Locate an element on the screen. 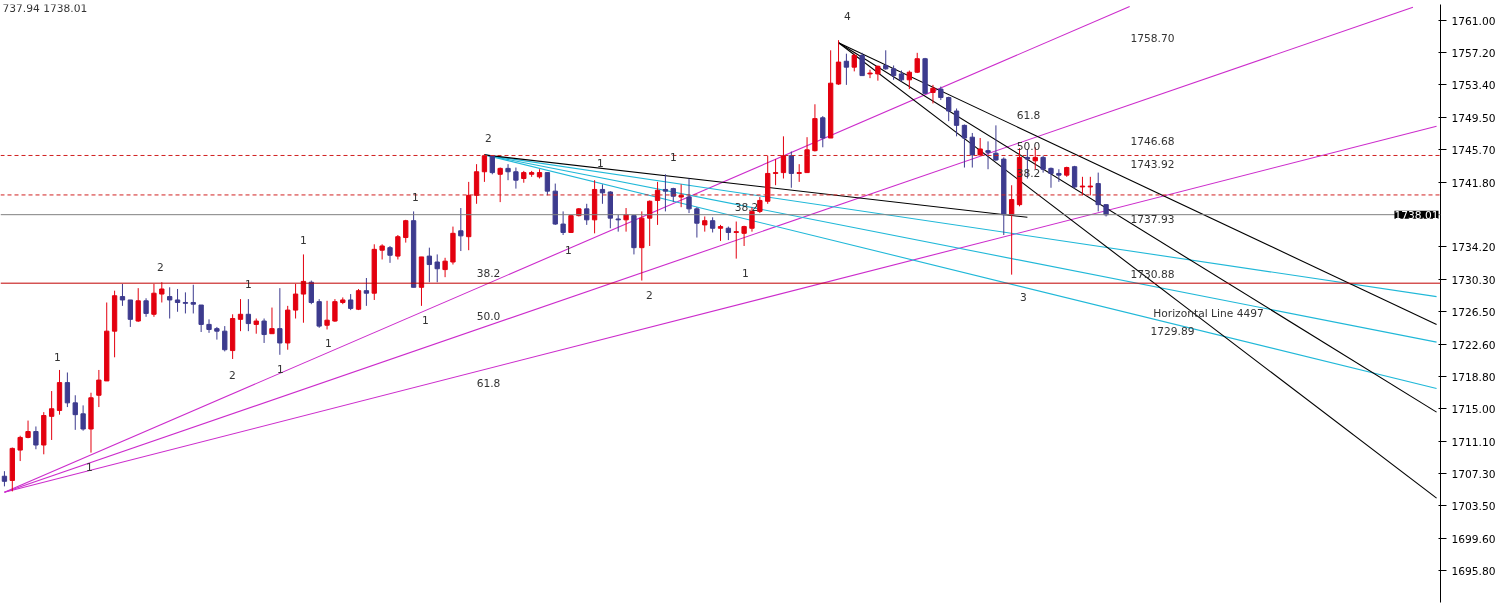 This screenshot has height=606, width=1510. annotation: 38.2 is located at coordinates (488, 273).